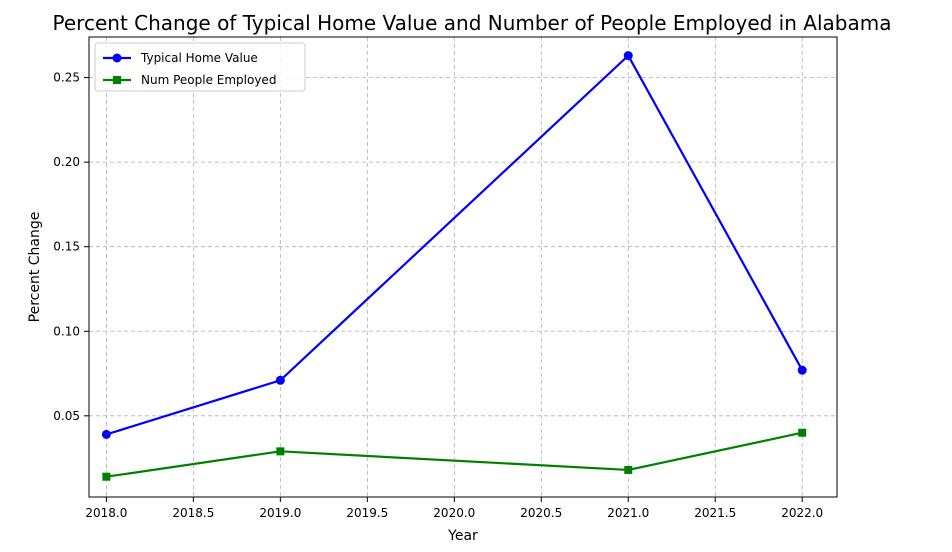 The image size is (952, 552). What do you see at coordinates (802, 513) in the screenshot?
I see `x-tick-label: 2022.0` at bounding box center [802, 513].